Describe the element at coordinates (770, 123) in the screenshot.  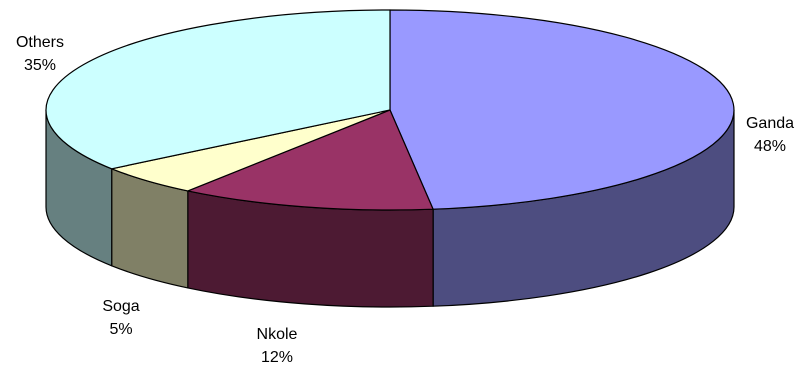
I see `label-ganda-name: Ganda` at that location.